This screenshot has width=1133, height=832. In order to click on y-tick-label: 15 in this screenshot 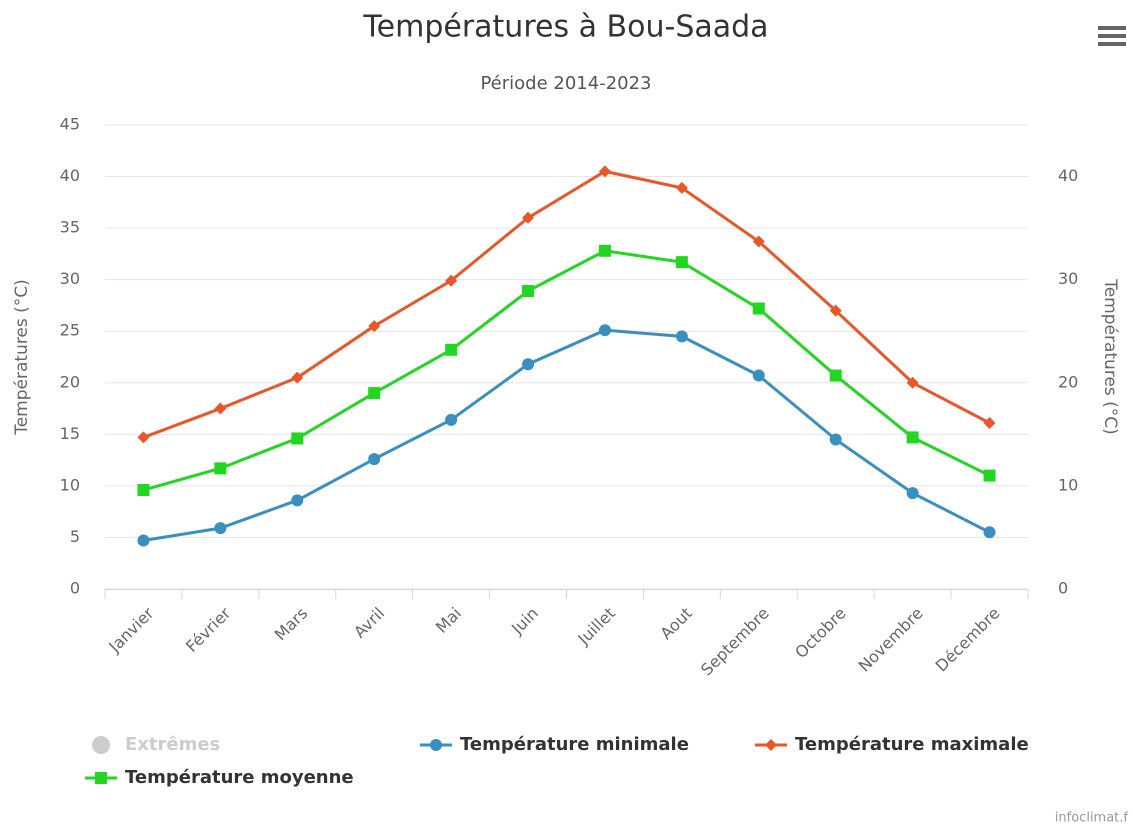, I will do `click(70, 433)`.